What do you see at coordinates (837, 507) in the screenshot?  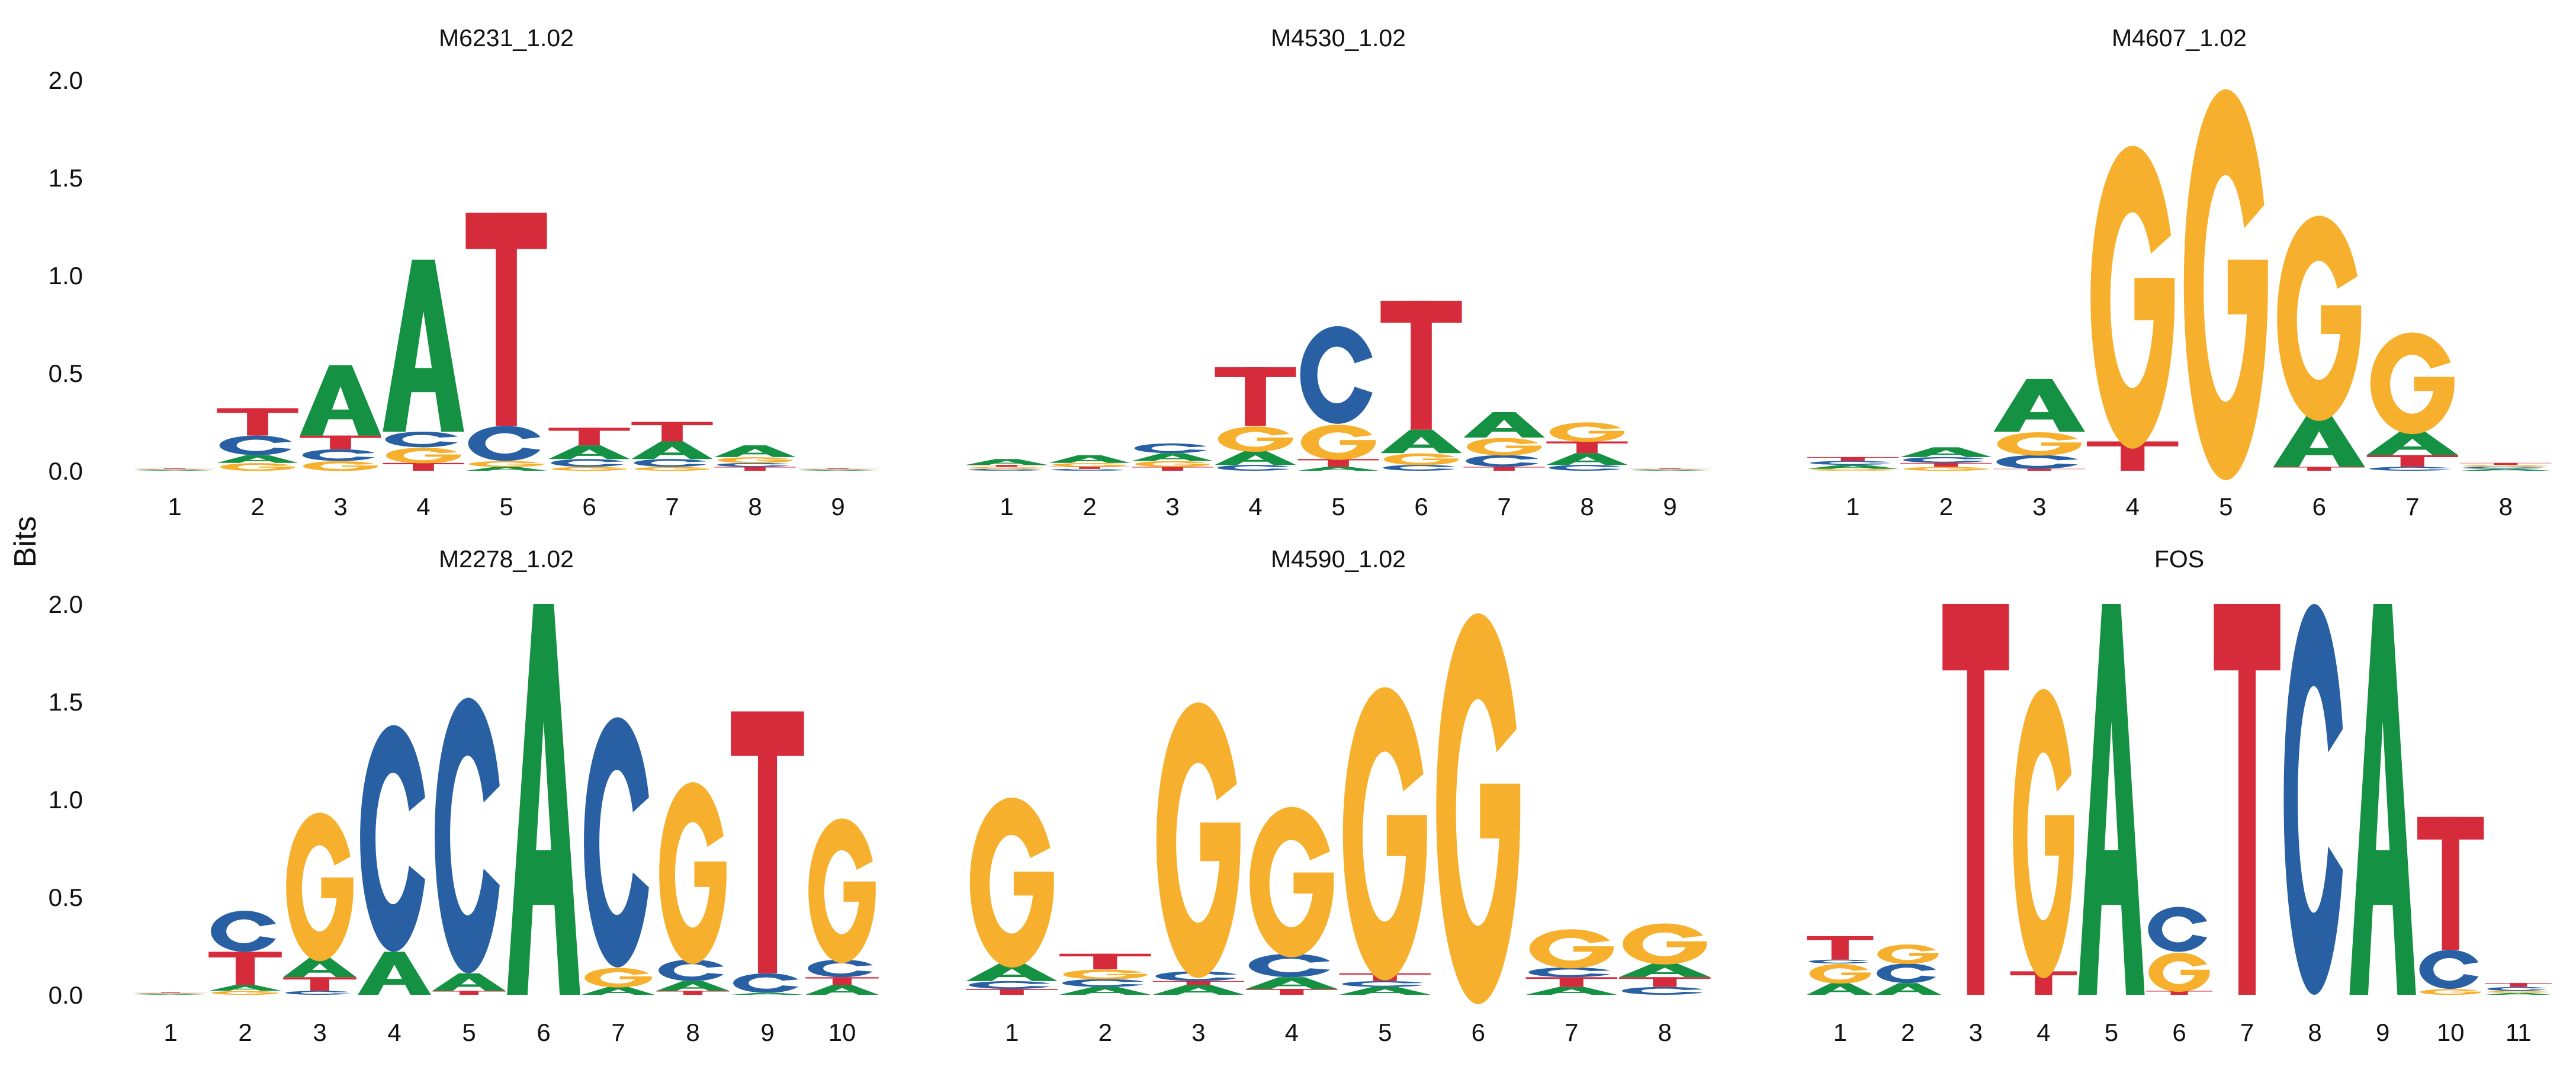 I see `x-tick-label: 9` at bounding box center [837, 507].